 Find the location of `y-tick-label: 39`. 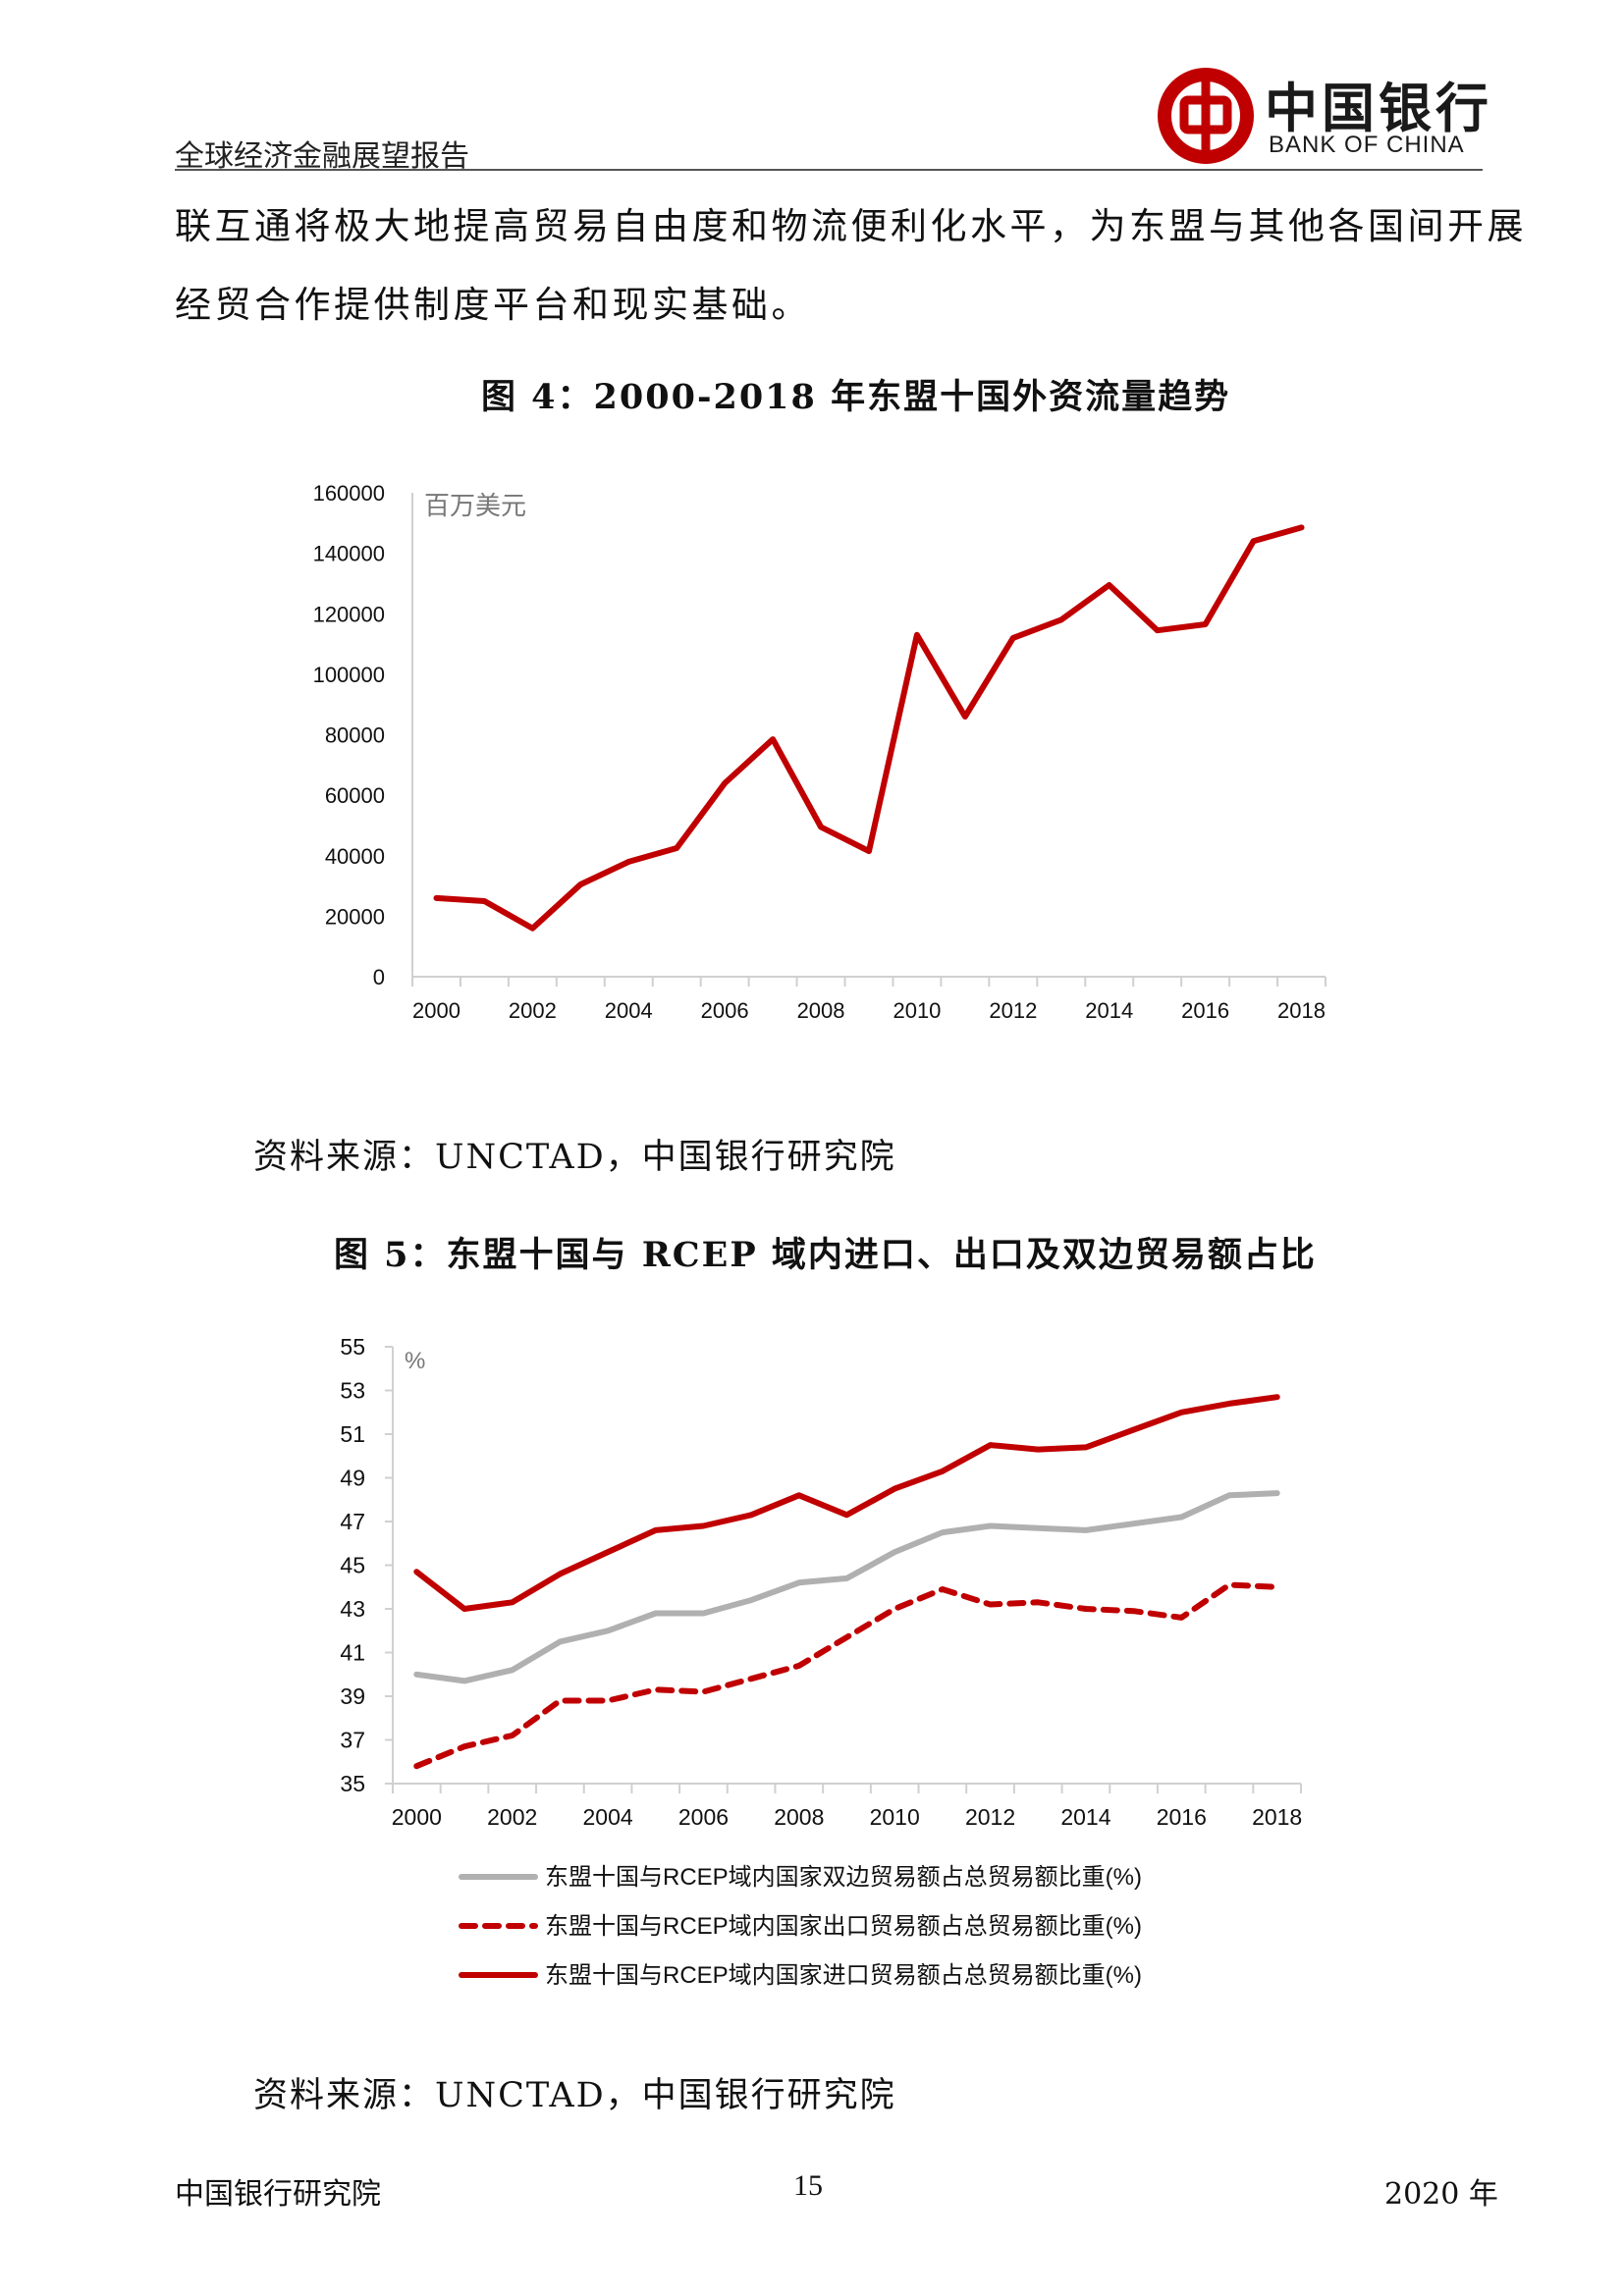

y-tick-label: 39 is located at coordinates (352, 1696).